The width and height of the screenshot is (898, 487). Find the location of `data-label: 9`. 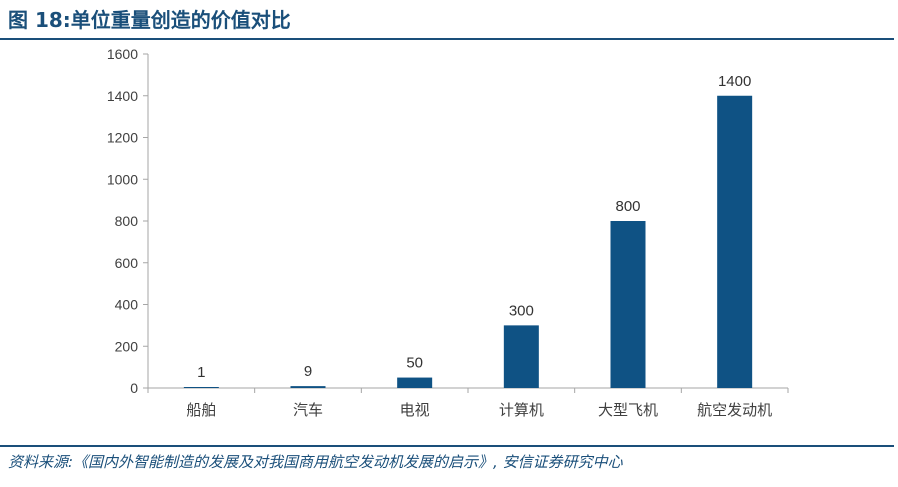

data-label: 9 is located at coordinates (308, 371).